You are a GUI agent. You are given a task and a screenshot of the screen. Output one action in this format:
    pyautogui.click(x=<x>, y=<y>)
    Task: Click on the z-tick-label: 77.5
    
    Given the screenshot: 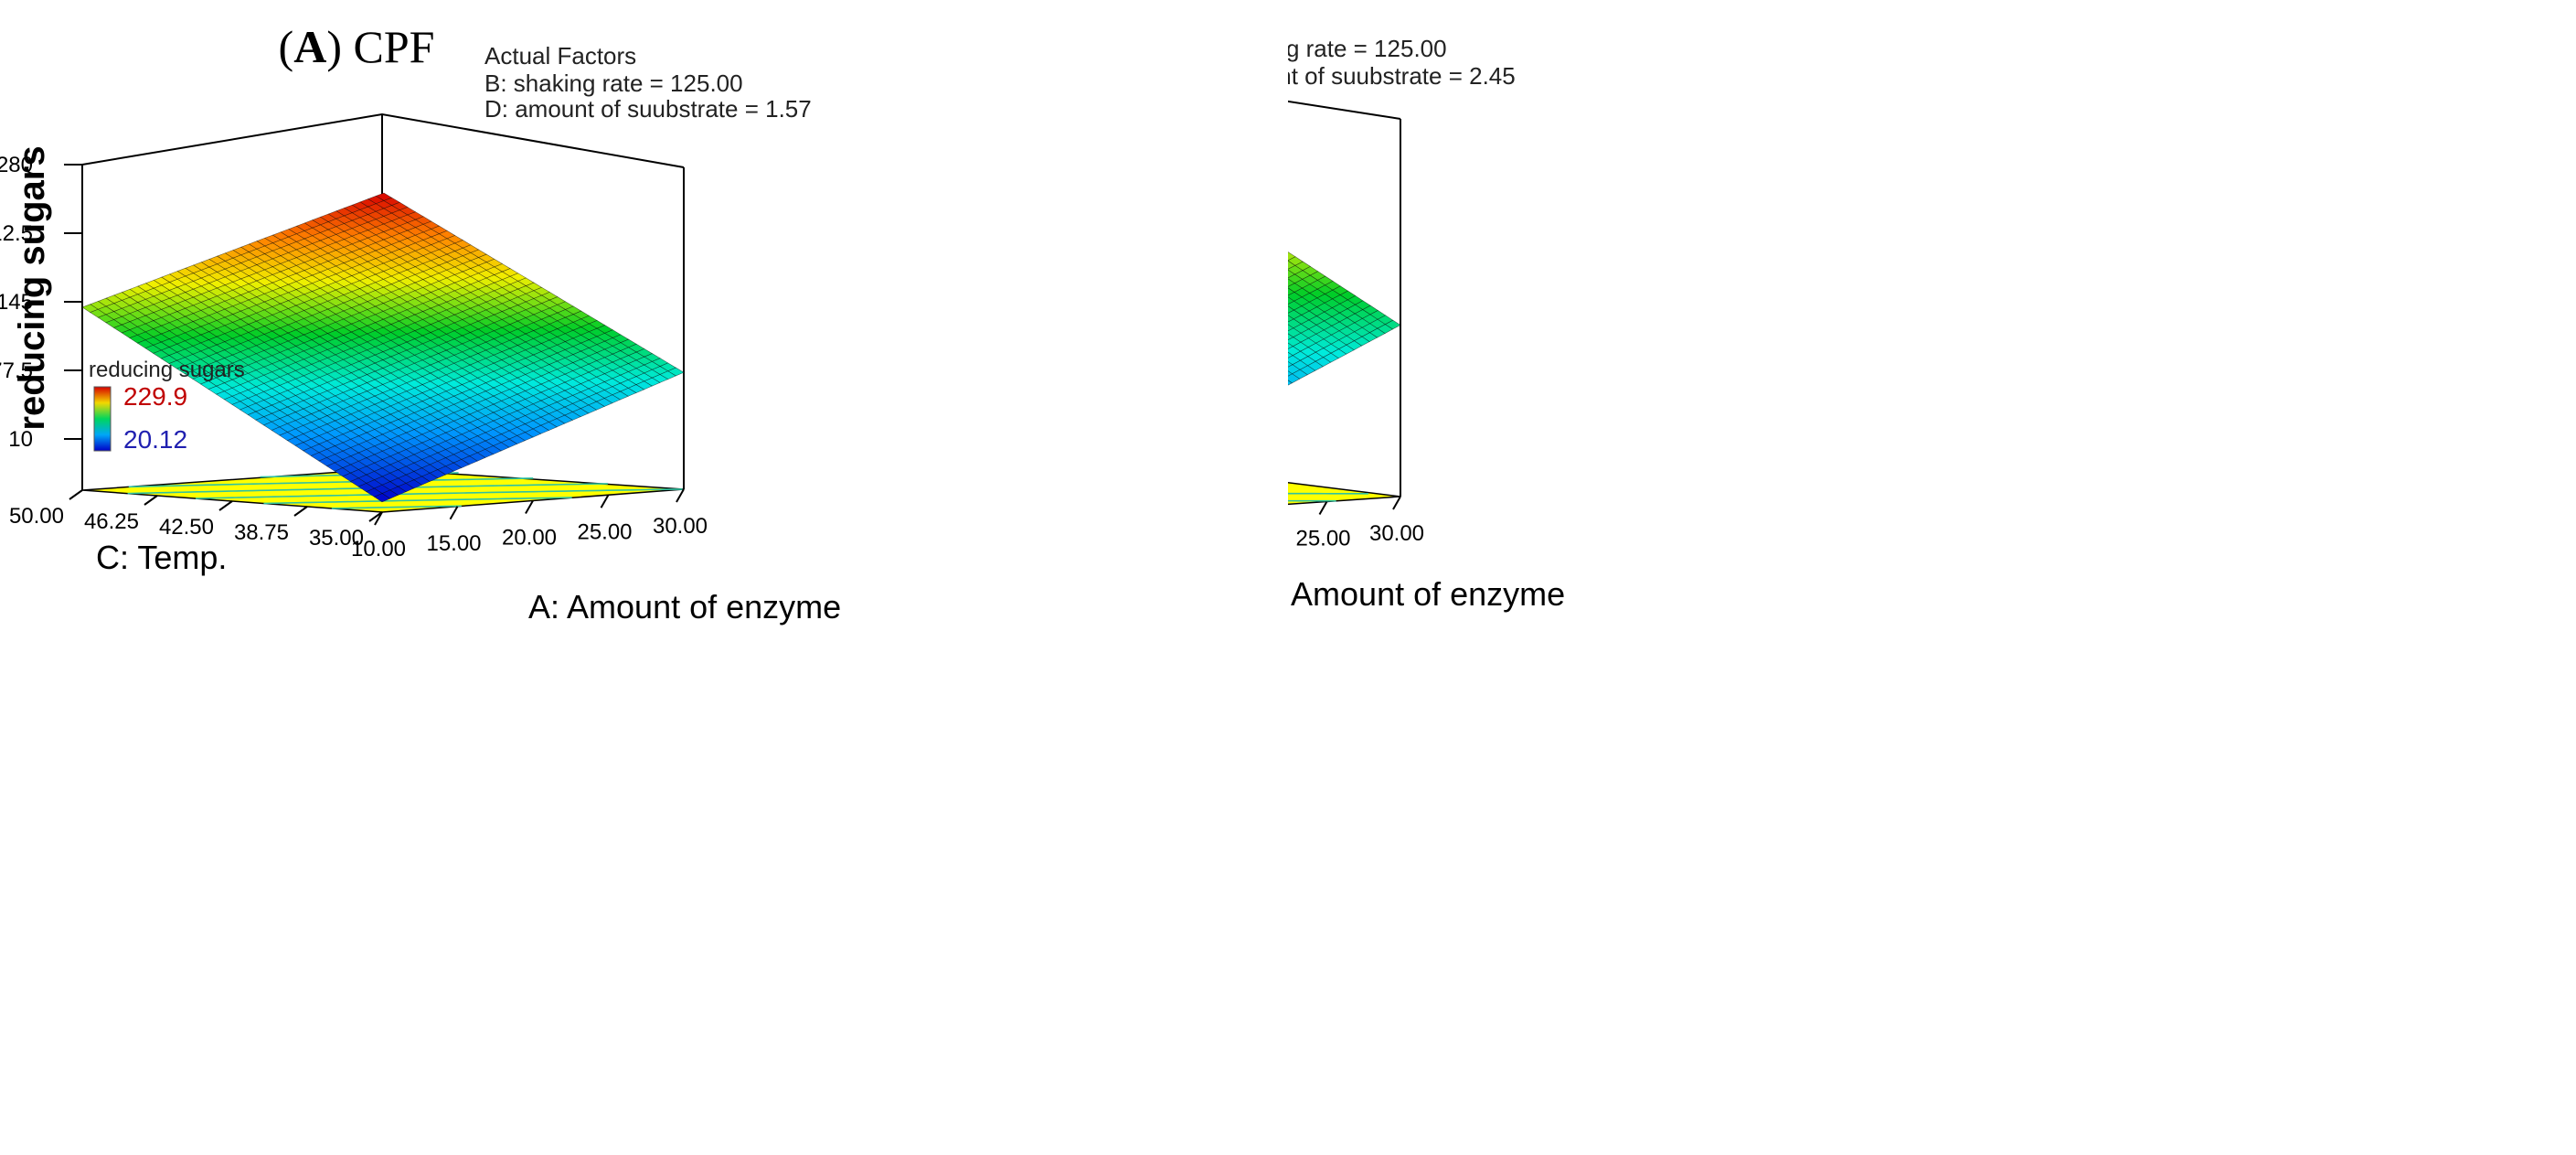 What is the action you would take?
    pyautogui.click(x=16, y=371)
    